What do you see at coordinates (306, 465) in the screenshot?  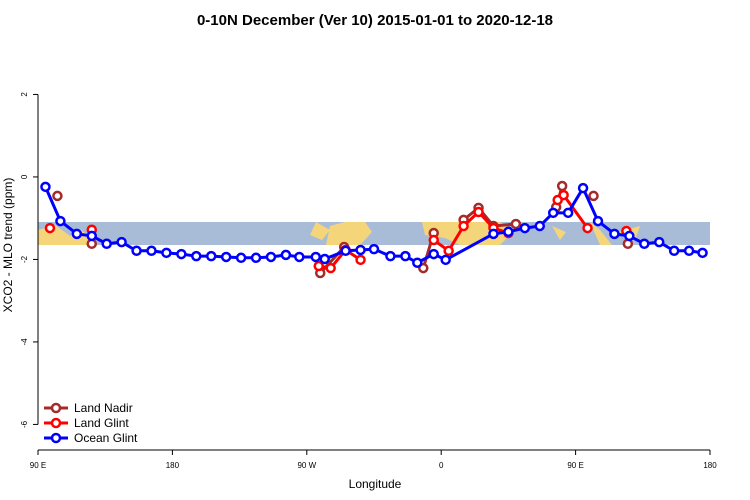 I see `x-tick-label: 90 W` at bounding box center [306, 465].